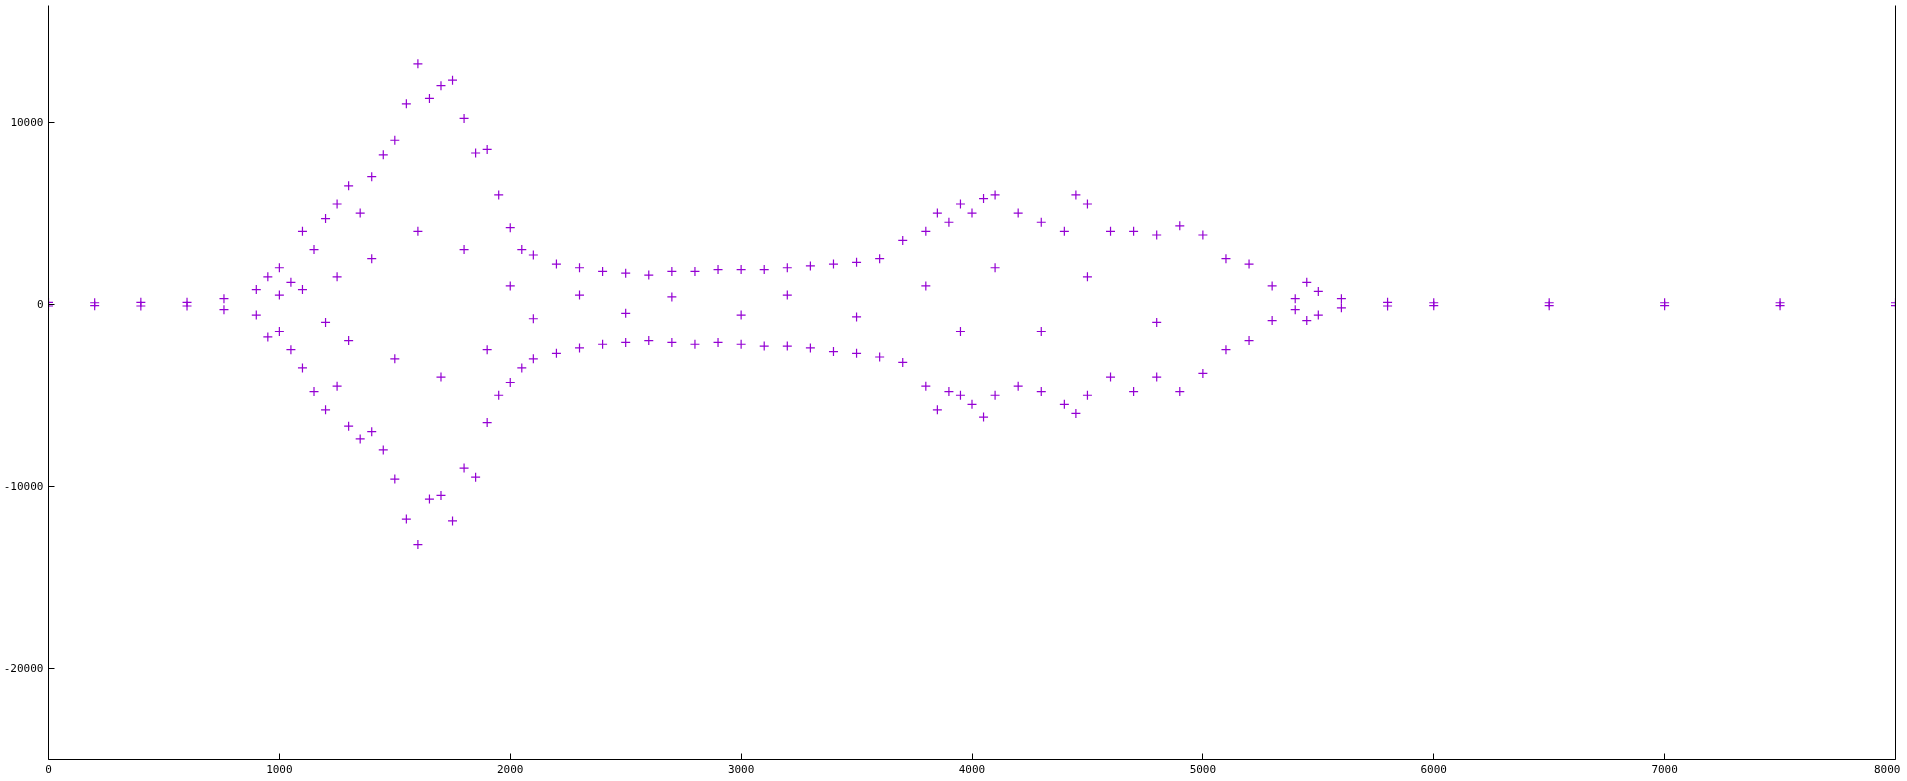 This screenshot has height=781, width=1907. What do you see at coordinates (741, 769) in the screenshot?
I see `x-tick-label: 3000` at bounding box center [741, 769].